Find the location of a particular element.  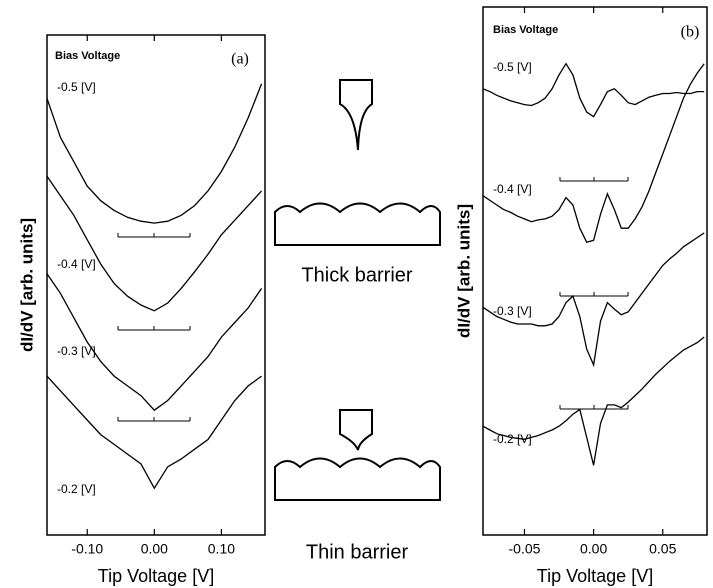

x-tick-label: -0.05 is located at coordinates (525, 549).